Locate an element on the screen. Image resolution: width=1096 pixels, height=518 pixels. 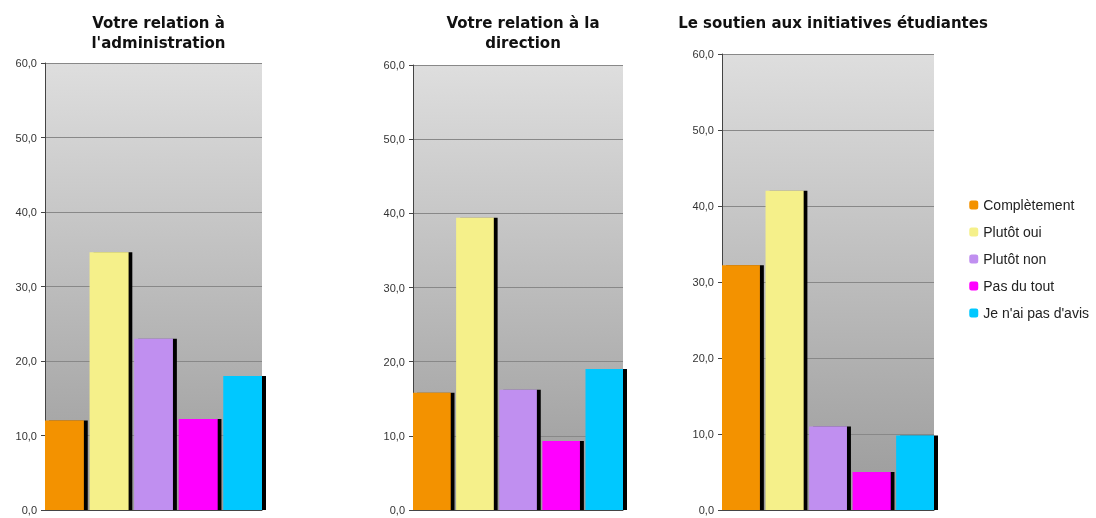
legend-label: Plutôt oui is located at coordinates (1012, 232).